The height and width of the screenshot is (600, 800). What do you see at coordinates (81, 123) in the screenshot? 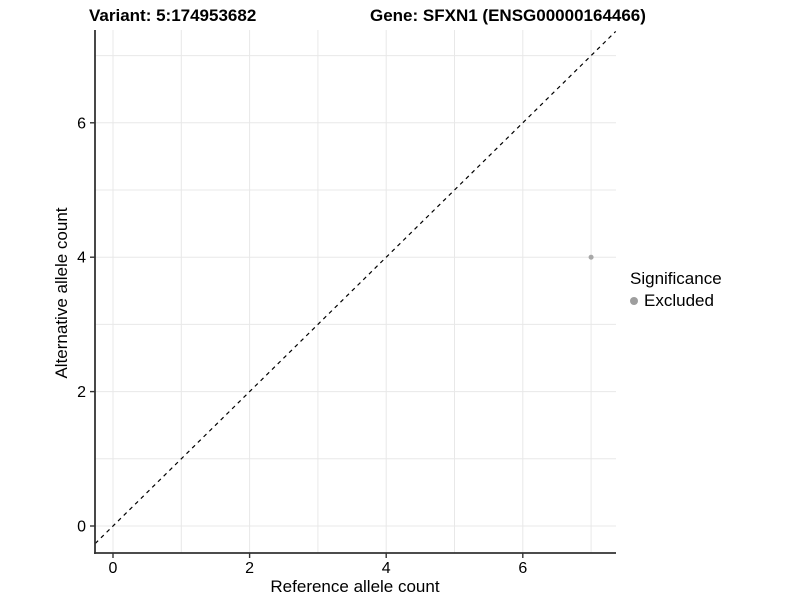
I see `y-tick-label: 6` at bounding box center [81, 123].